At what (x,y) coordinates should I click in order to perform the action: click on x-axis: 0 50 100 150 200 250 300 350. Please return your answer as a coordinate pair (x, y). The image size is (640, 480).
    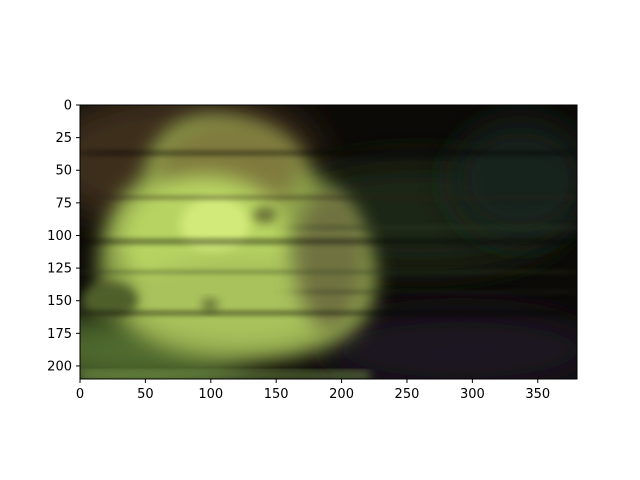
    Looking at the image, I should click on (313, 390).